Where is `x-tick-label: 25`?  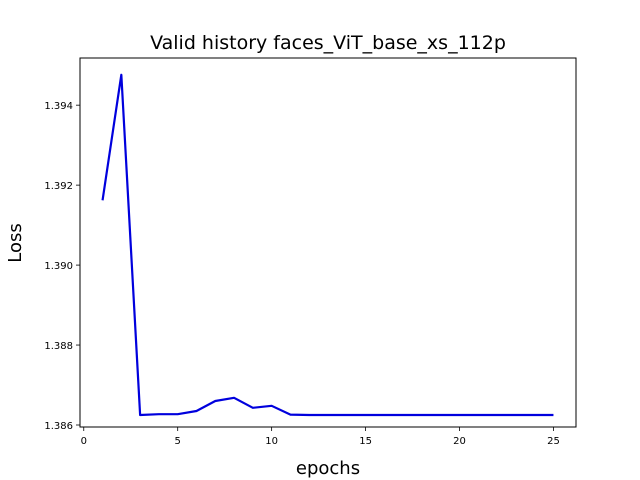
x-tick-label: 25 is located at coordinates (553, 441).